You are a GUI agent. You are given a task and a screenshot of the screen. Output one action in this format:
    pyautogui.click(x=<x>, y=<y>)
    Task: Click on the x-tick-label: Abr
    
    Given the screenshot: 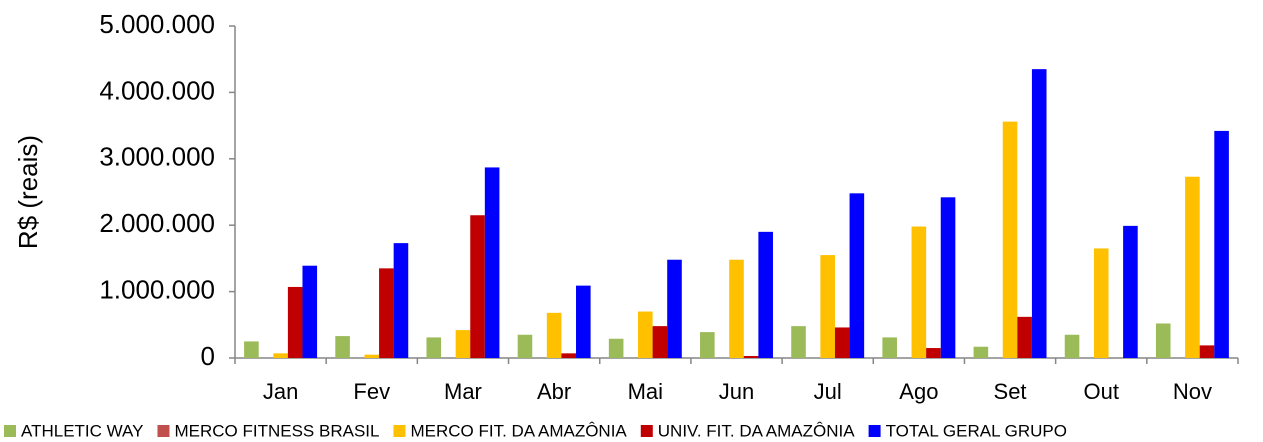 What is the action you would take?
    pyautogui.click(x=554, y=391)
    